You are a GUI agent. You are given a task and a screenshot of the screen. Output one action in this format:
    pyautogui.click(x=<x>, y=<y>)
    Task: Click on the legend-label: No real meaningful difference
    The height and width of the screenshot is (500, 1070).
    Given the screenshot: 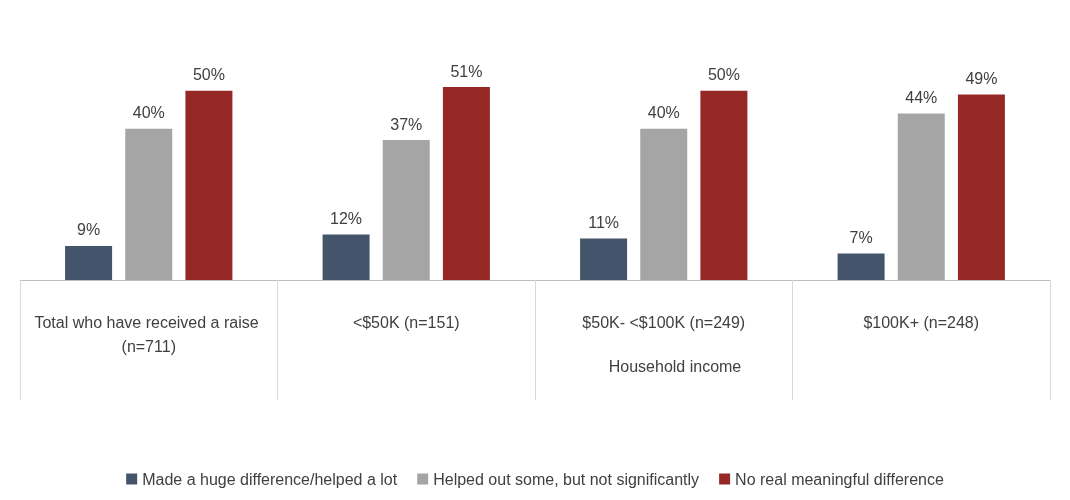 What is the action you would take?
    pyautogui.click(x=839, y=479)
    